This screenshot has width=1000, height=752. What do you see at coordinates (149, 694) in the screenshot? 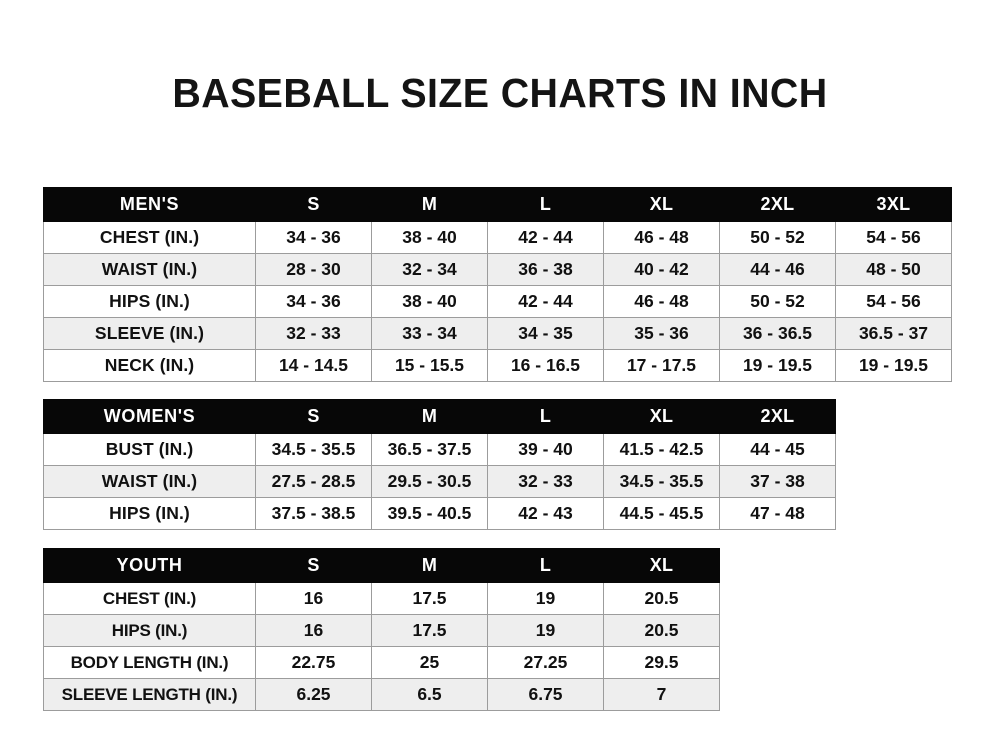
I see `measurement-label: SLEEVE LENGTH (IN.)` at bounding box center [149, 694].